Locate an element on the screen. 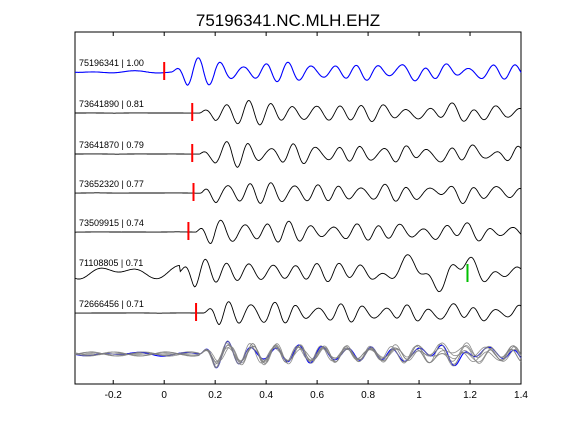  x-tick-label: 1 is located at coordinates (419, 395).